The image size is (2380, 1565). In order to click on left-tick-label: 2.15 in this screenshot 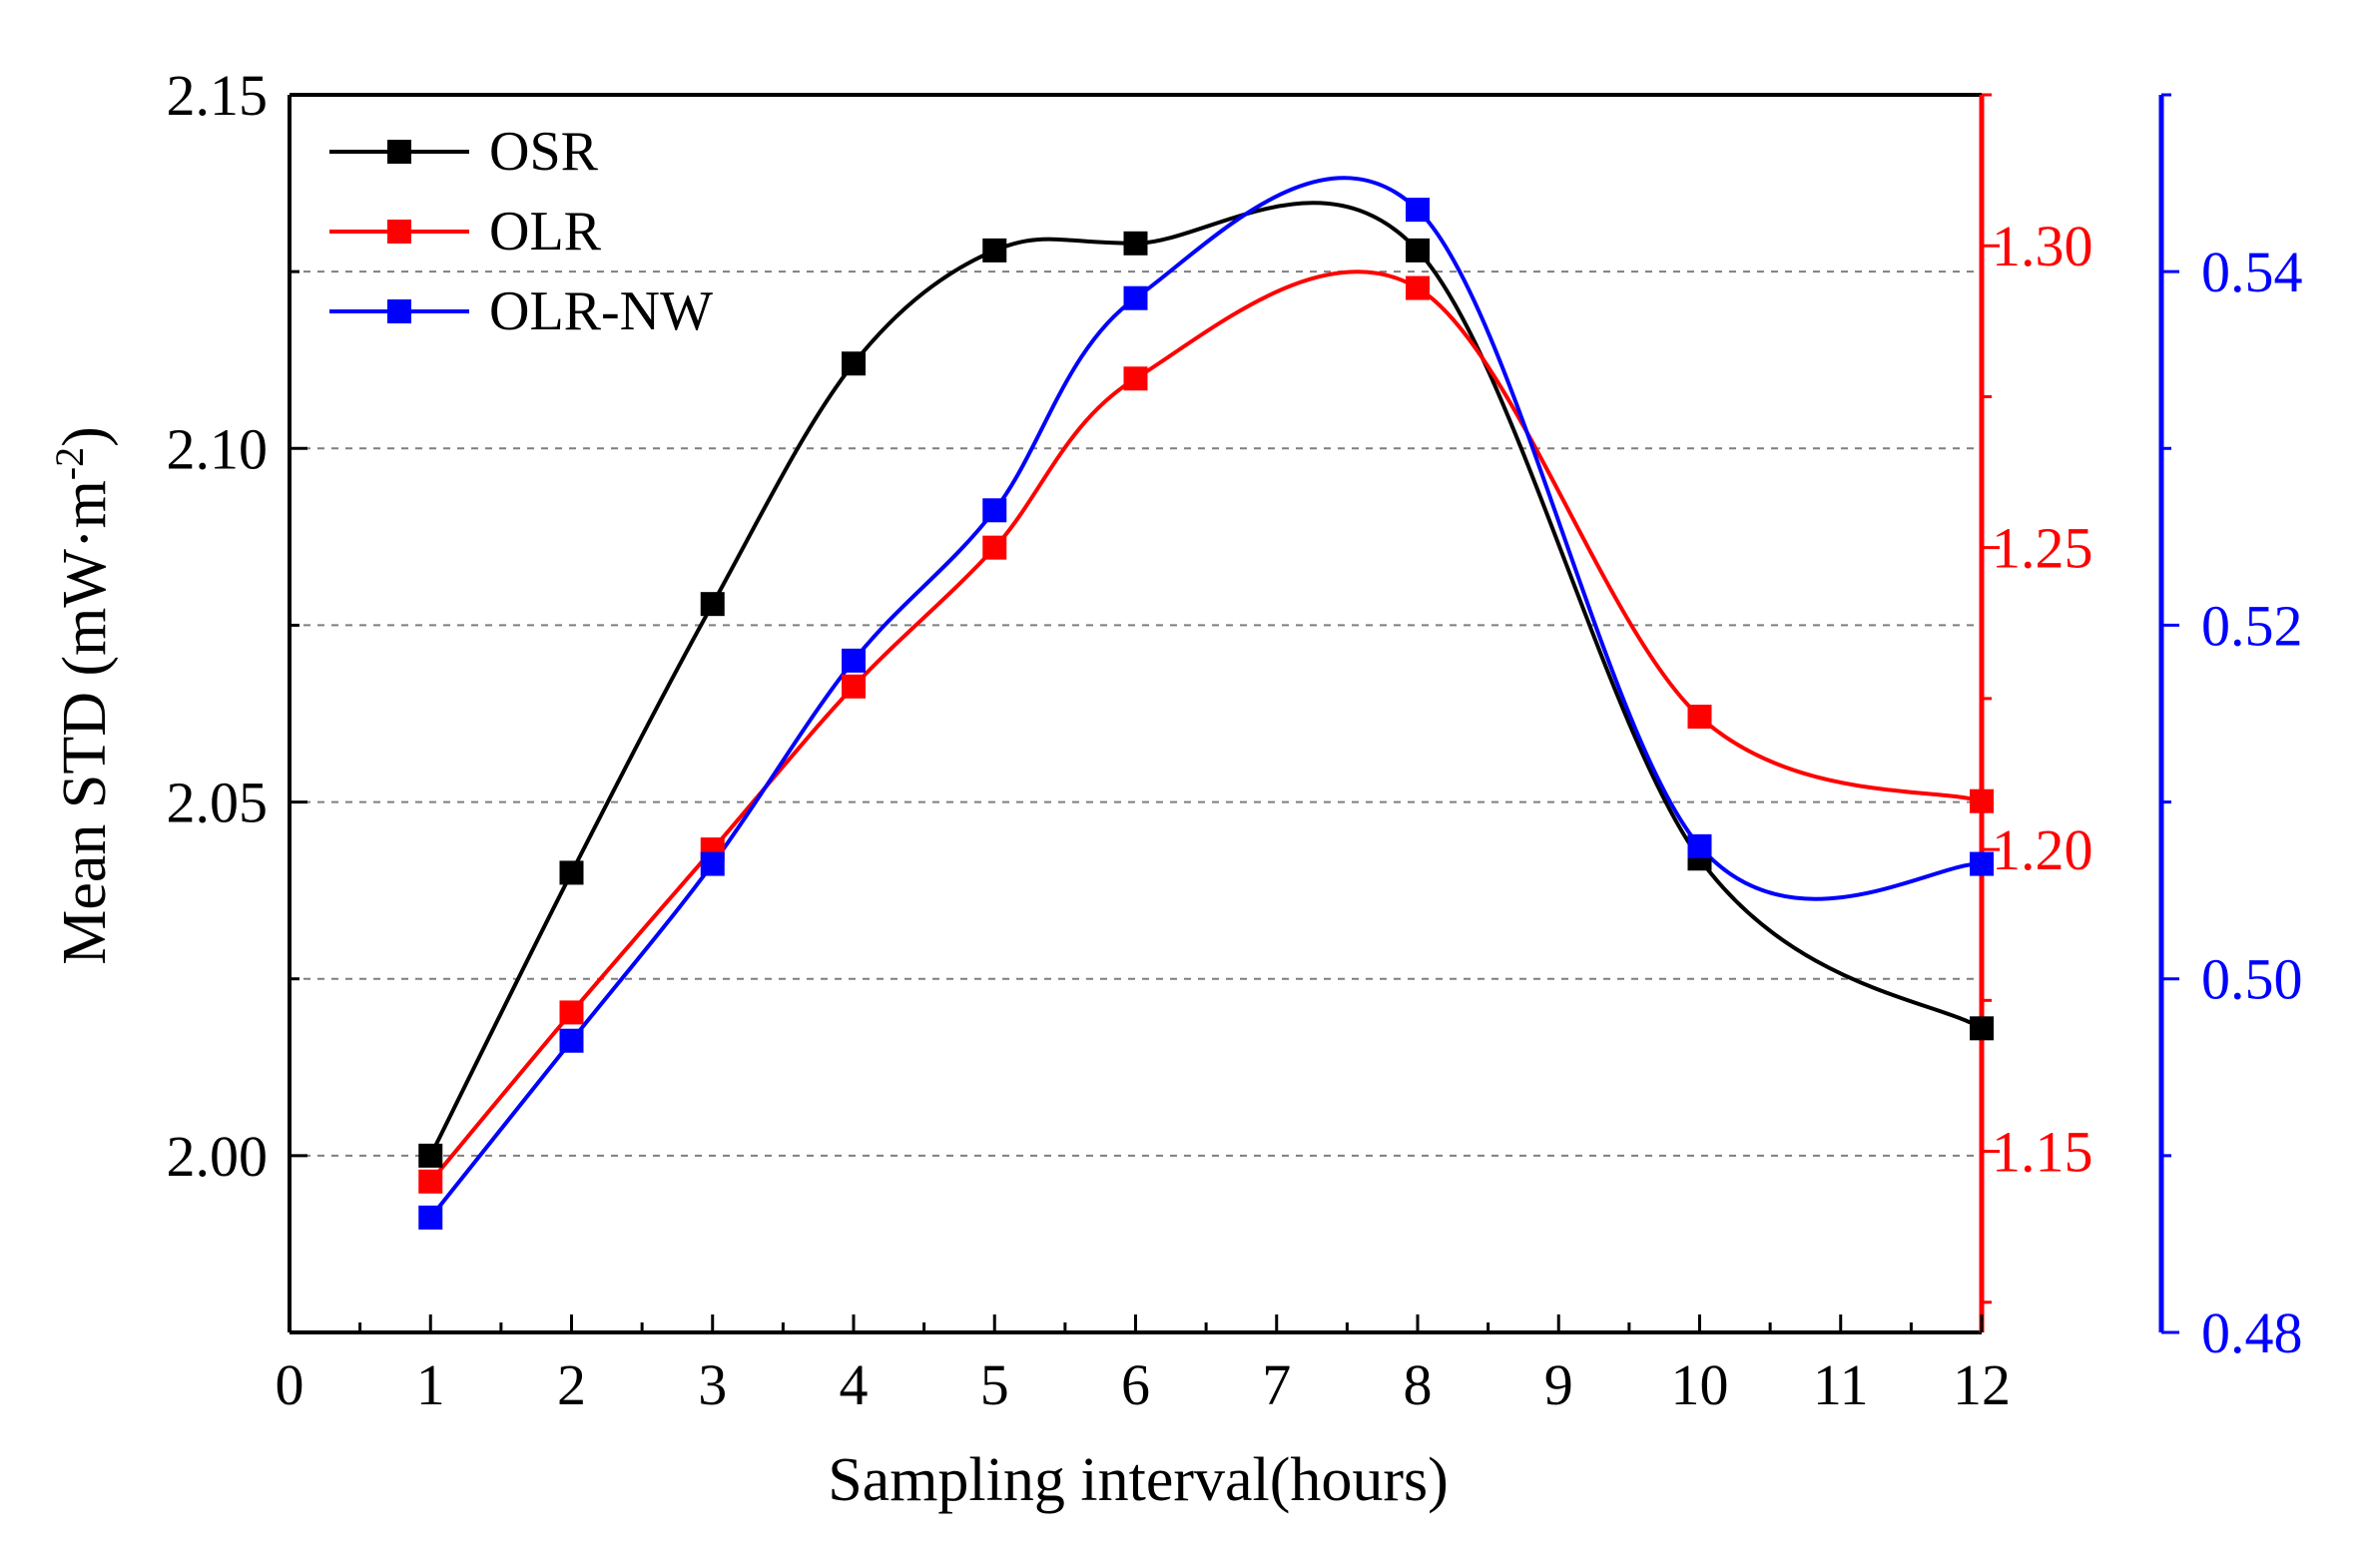, I will do `click(218, 96)`.